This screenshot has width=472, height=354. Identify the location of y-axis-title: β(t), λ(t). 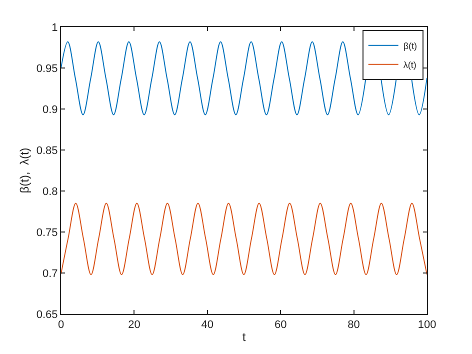
(25, 171).